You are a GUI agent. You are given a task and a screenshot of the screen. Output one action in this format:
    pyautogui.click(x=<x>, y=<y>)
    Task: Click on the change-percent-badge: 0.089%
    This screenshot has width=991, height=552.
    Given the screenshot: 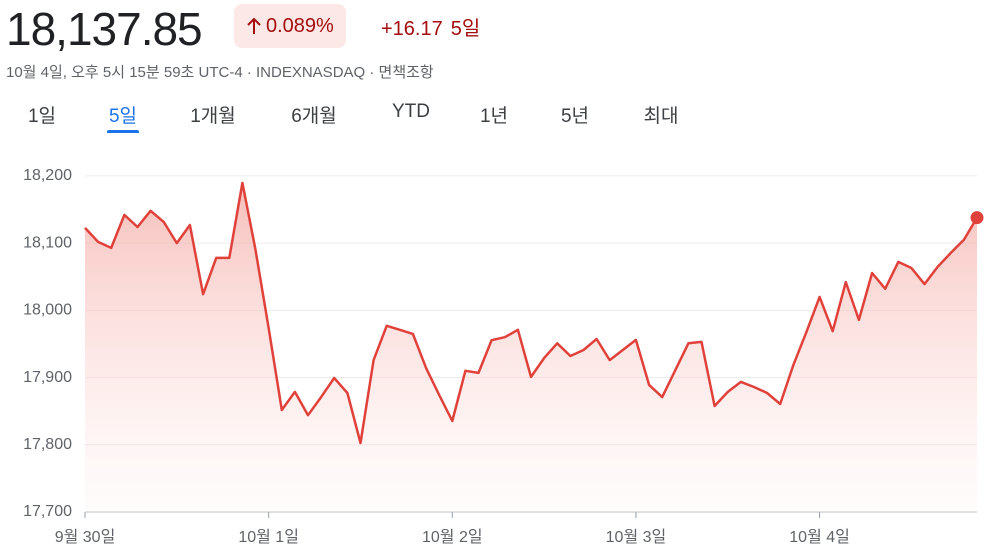 What is the action you would take?
    pyautogui.click(x=290, y=26)
    